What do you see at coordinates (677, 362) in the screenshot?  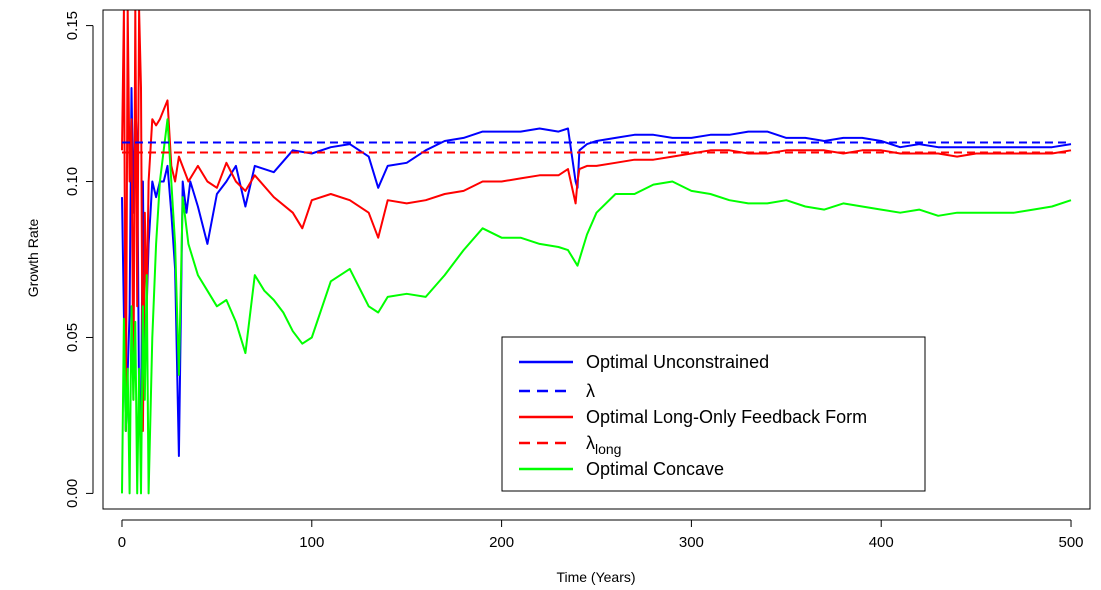 I see `legend-label-1: Optimal Unconstrained` at bounding box center [677, 362].